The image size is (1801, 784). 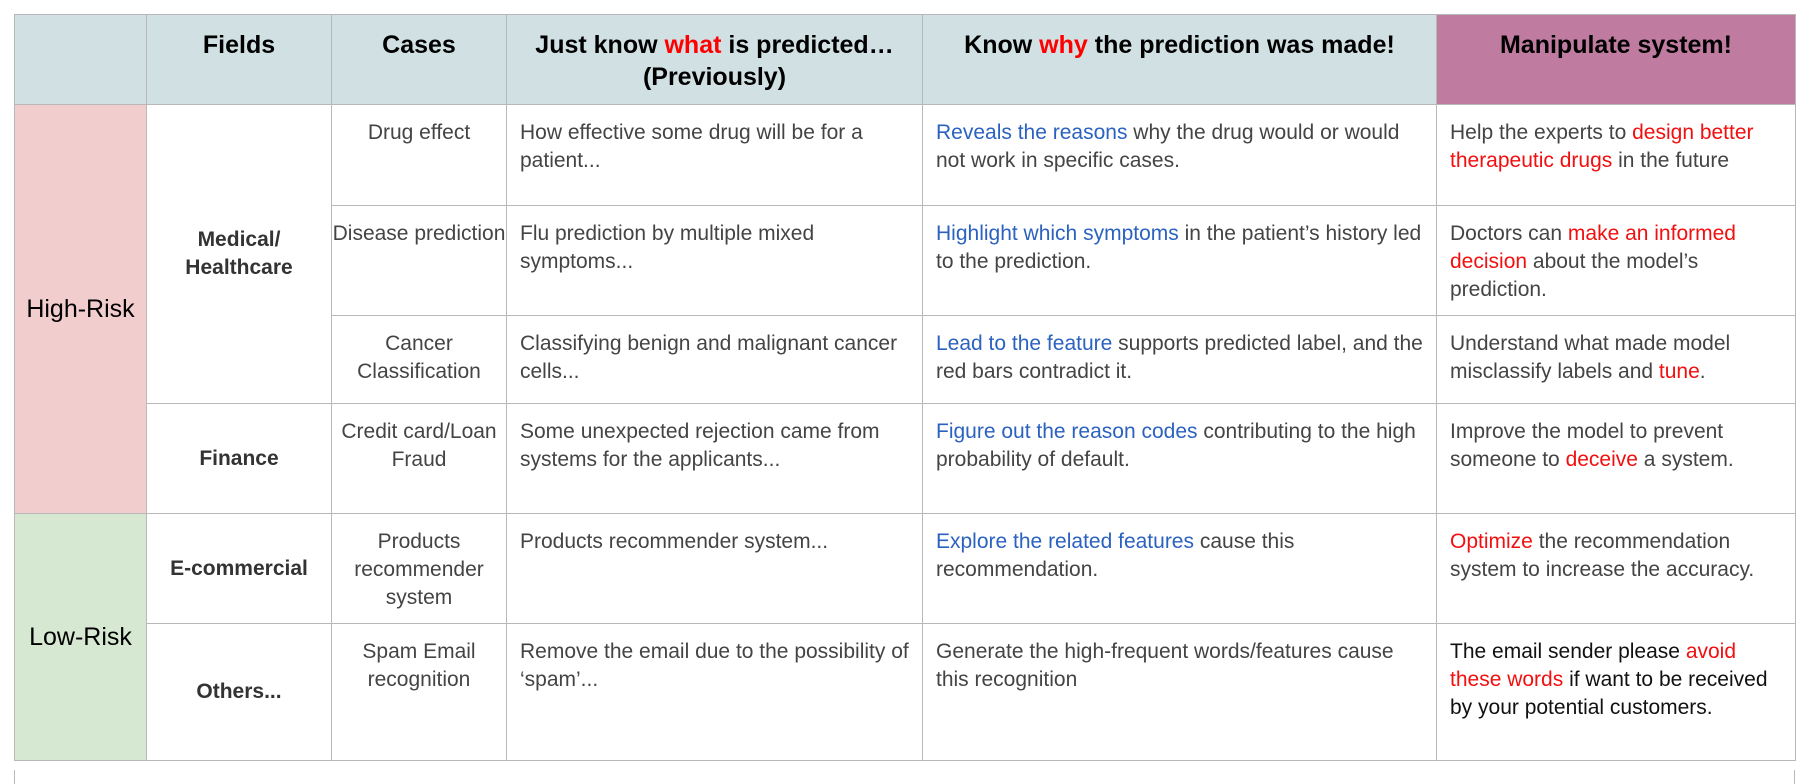 I want to click on header-why-emphasis: why, so click(x=1063, y=45).